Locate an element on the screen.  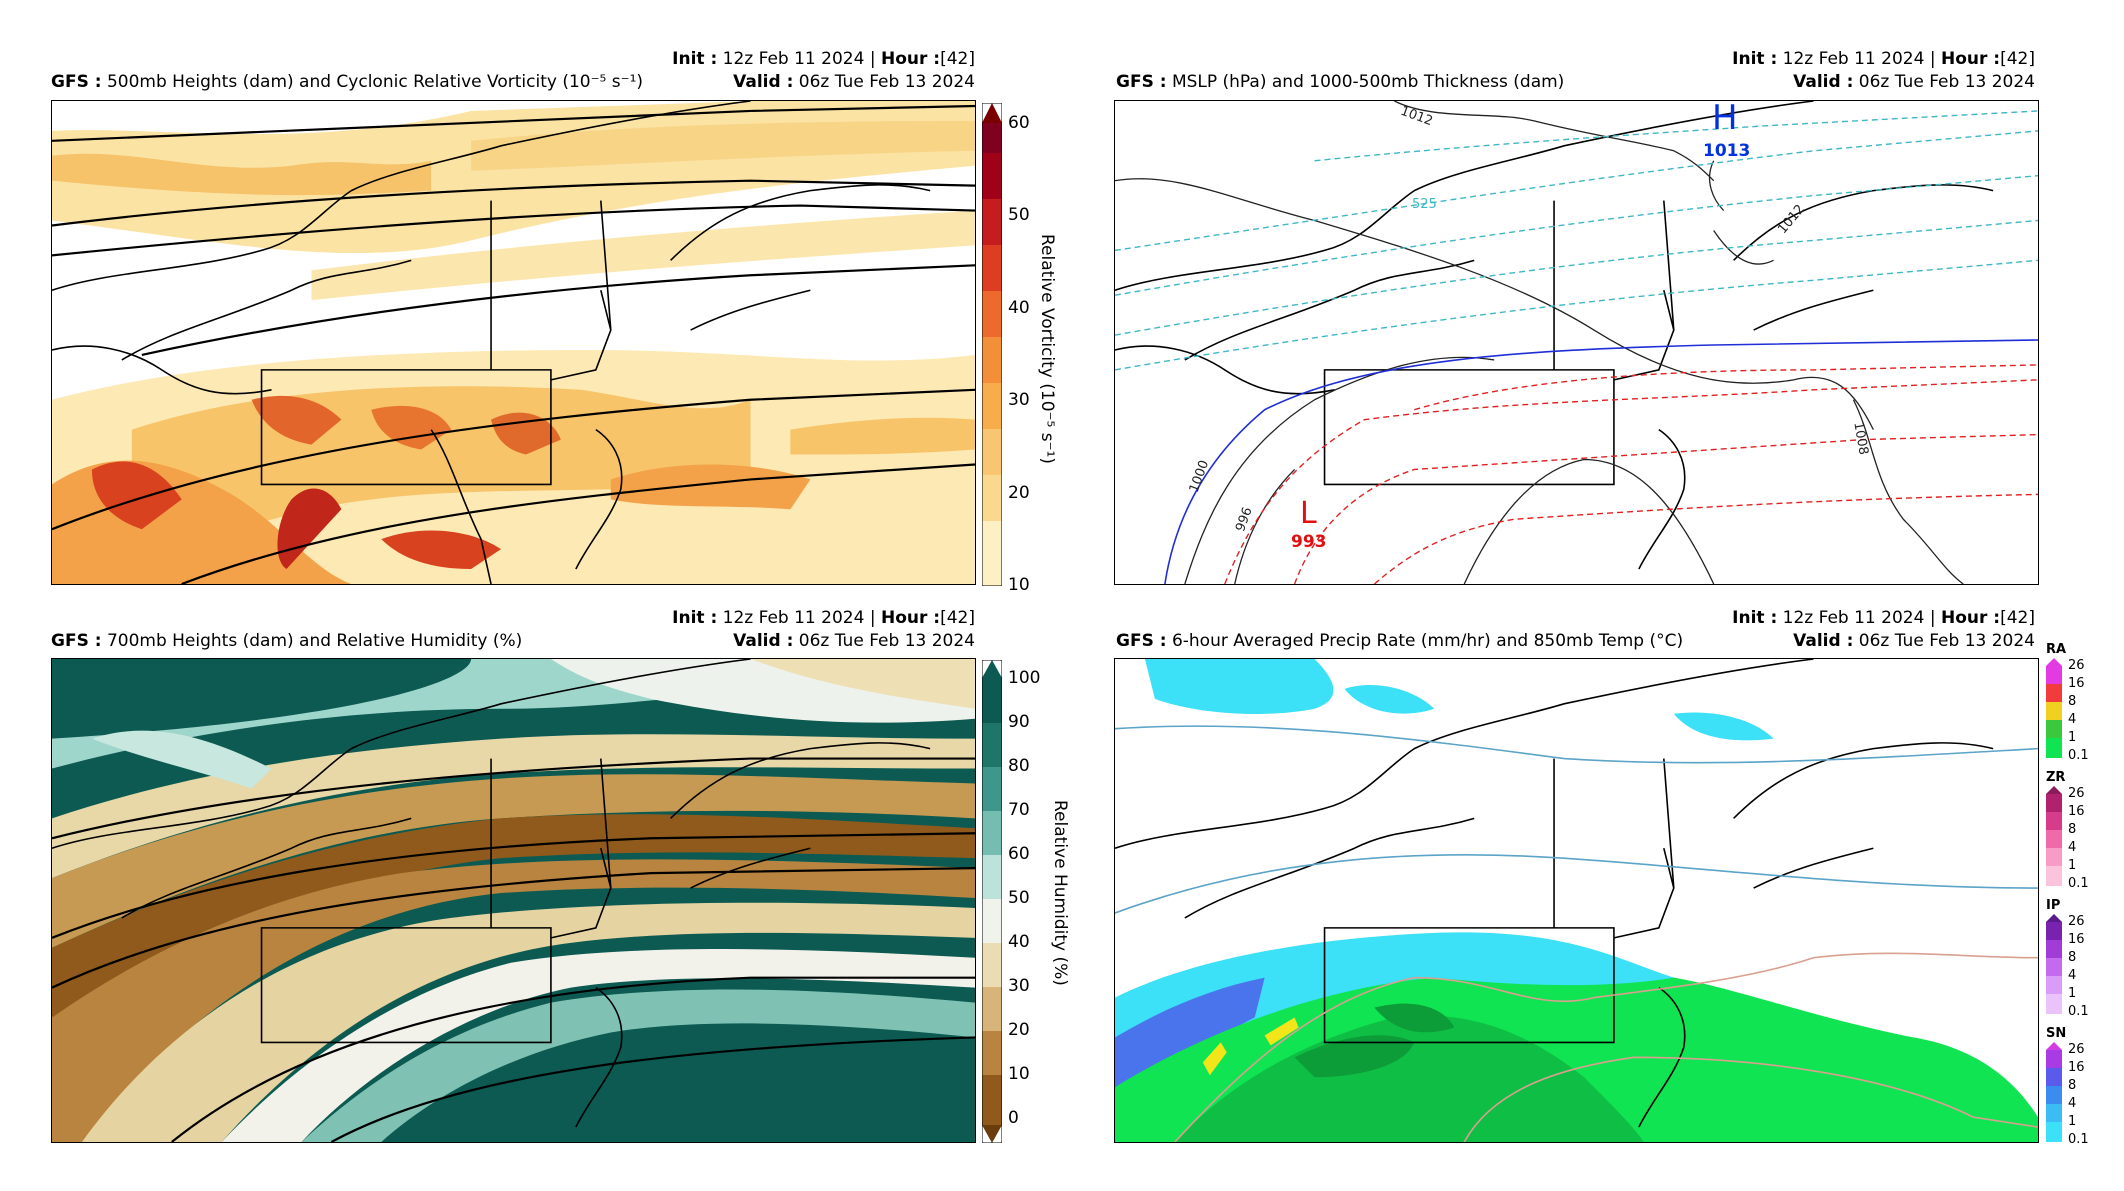
p2-low-value: 993 is located at coordinates (1309, 542).